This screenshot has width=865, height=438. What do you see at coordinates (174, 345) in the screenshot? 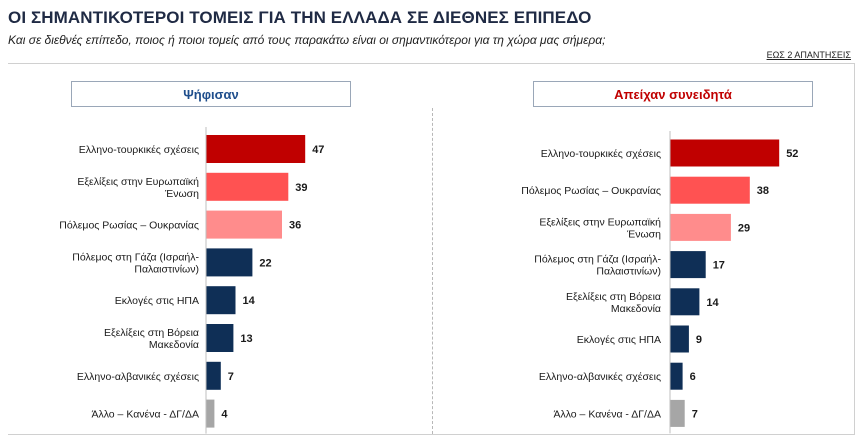
I see `category-label-left-5-line-1: Μακεδονία` at bounding box center [174, 345].